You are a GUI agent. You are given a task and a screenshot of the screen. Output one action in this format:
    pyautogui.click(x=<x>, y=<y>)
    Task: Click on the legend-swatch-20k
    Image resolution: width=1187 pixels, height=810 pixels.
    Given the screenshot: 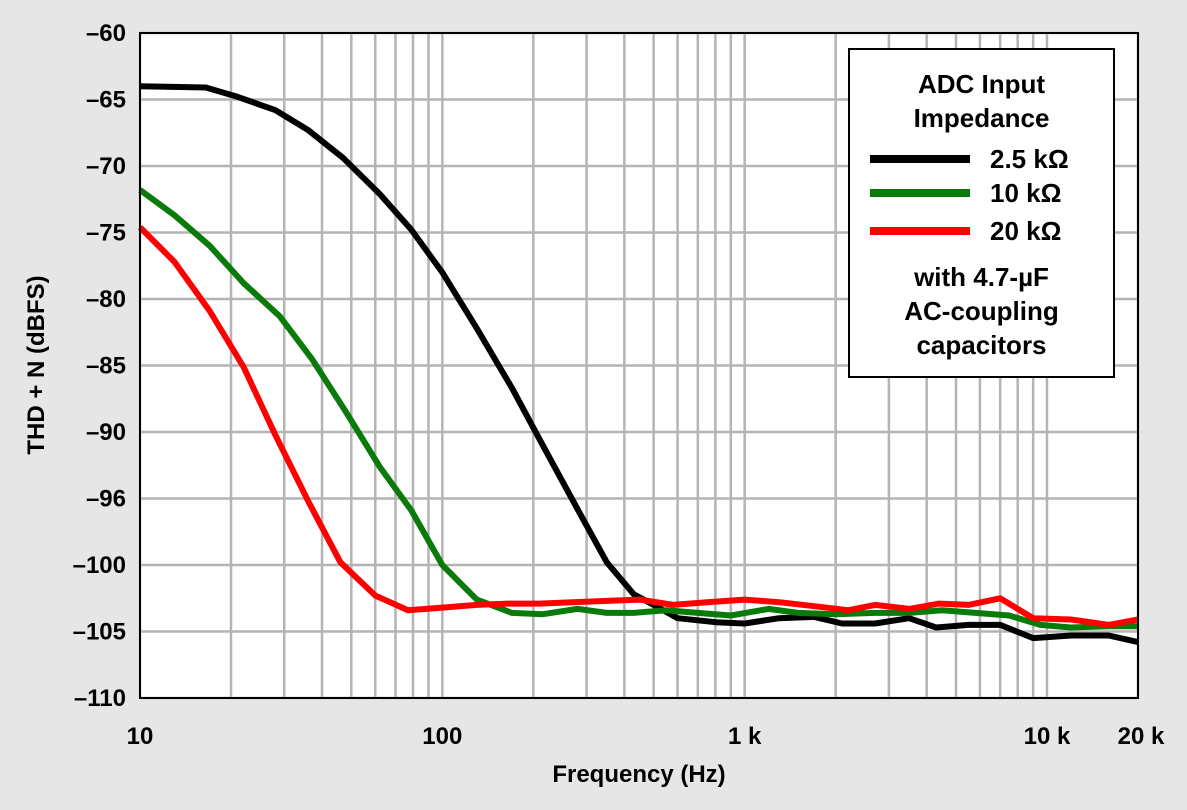 What is the action you would take?
    pyautogui.click(x=920, y=231)
    